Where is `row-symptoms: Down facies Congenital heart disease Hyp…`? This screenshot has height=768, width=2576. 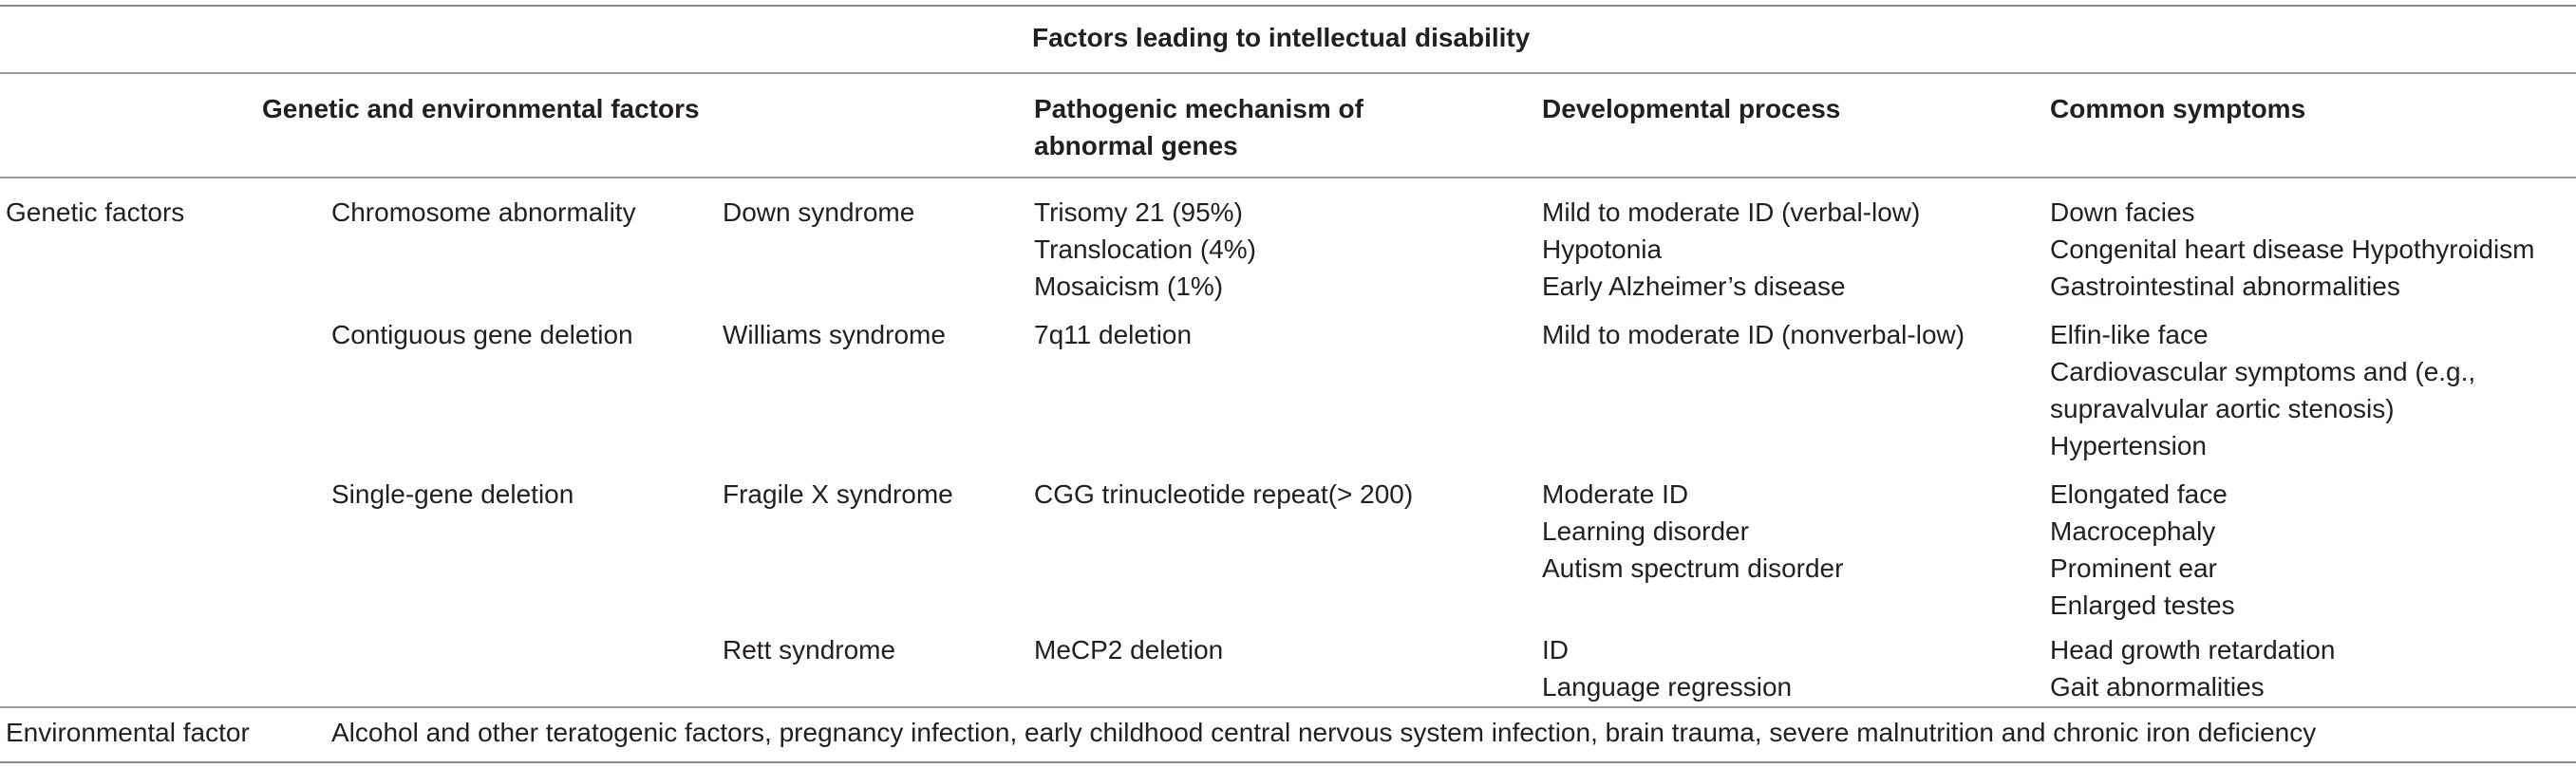 row-symptoms: Down facies Congenital heart disease Hyp… is located at coordinates (2292, 249).